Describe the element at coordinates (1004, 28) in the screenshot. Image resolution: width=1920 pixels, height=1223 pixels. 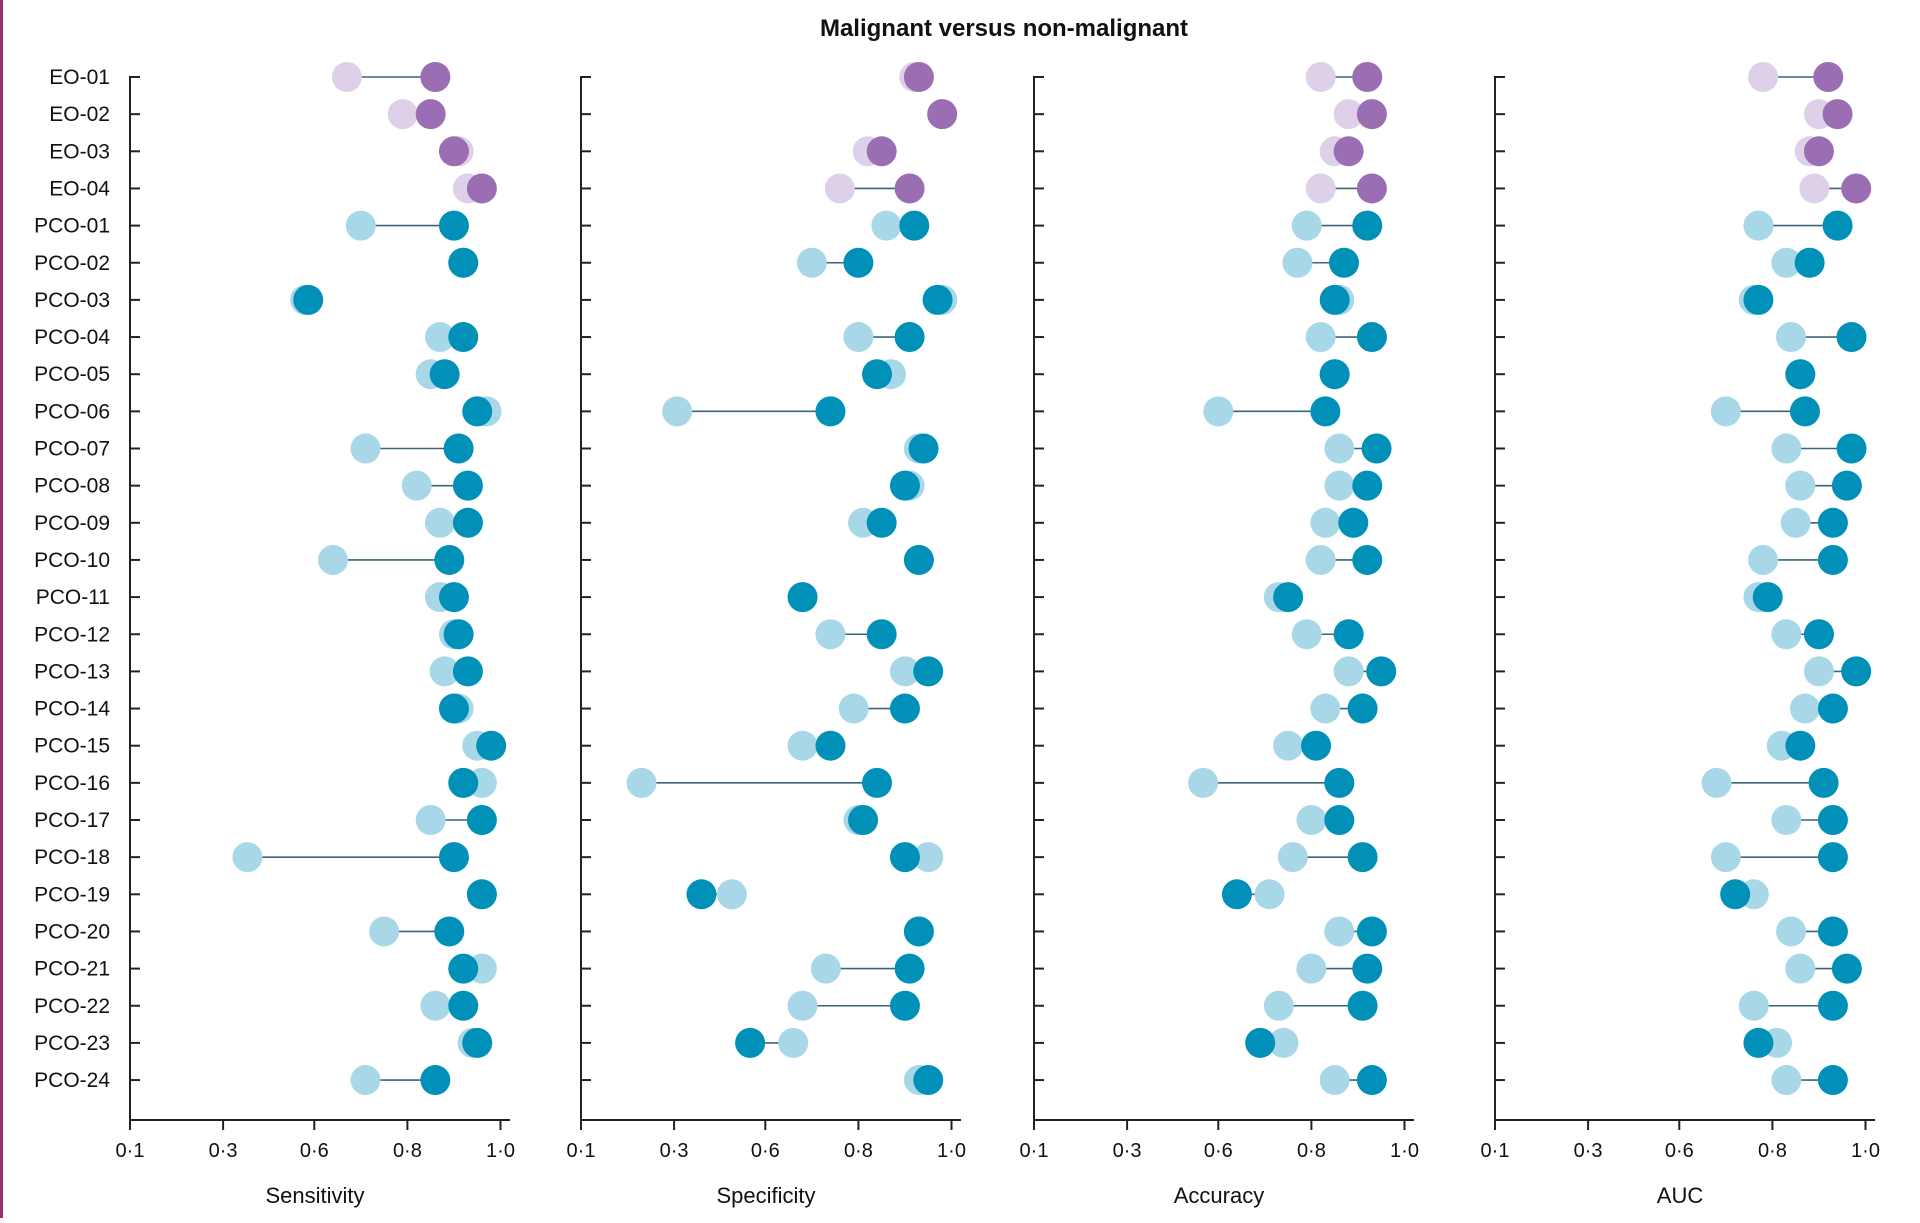
I see `chart-title: Malignant versus non-malignant` at that location.